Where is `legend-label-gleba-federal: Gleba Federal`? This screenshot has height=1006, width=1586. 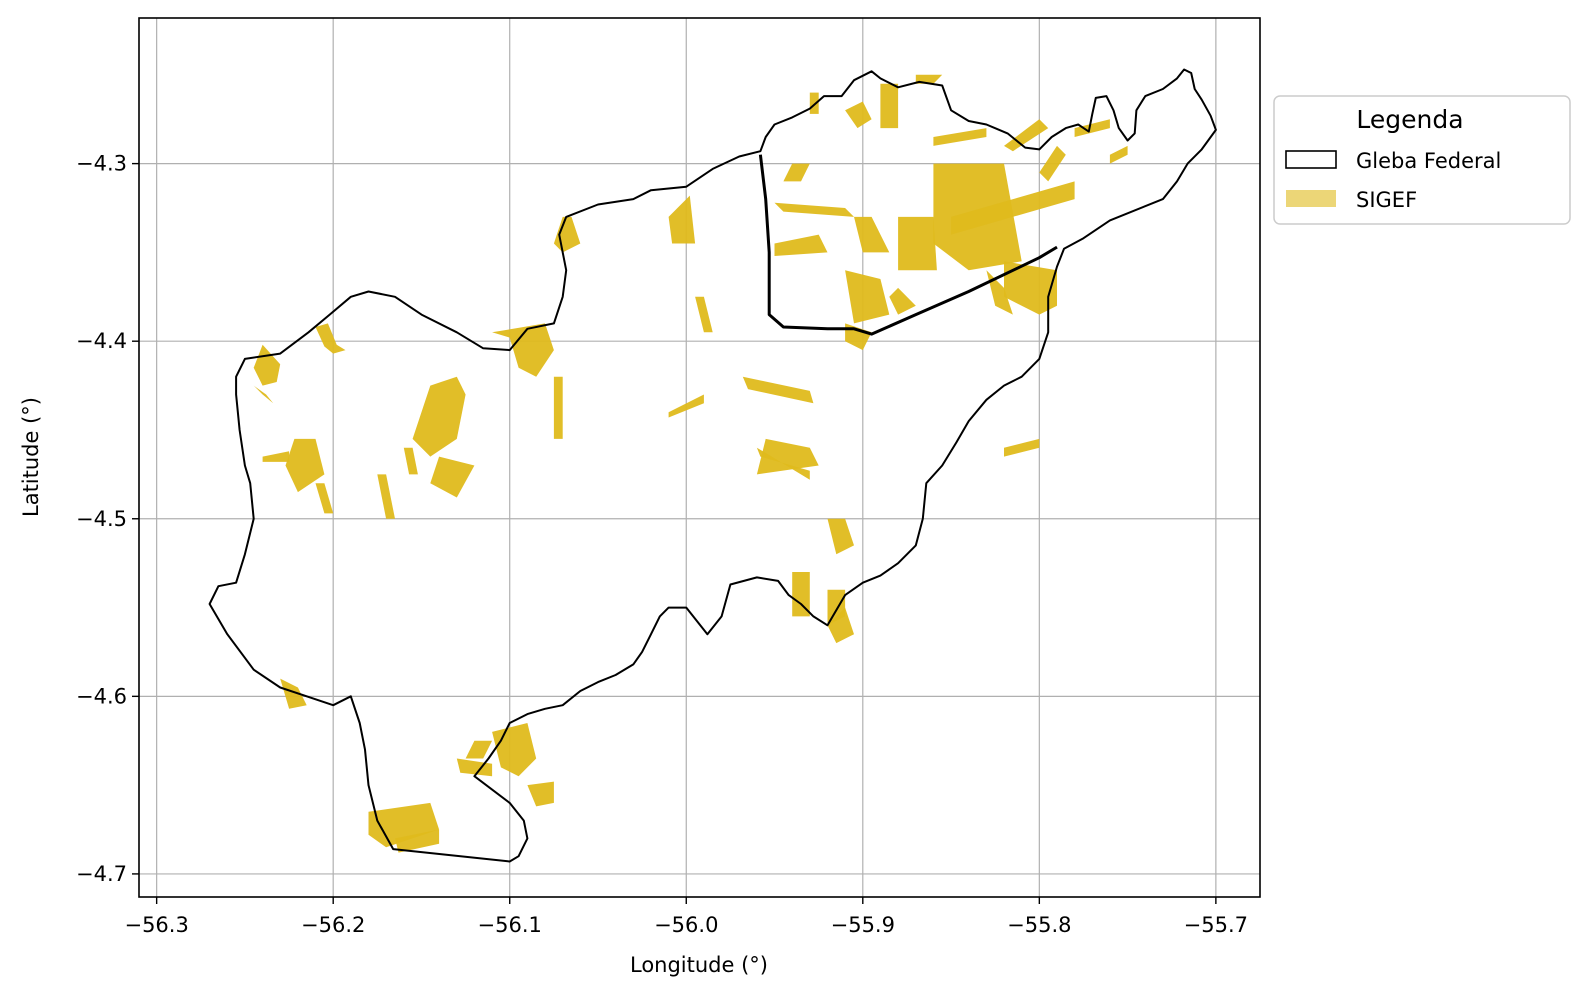
legend-label-gleba-federal: Gleba Federal is located at coordinates (1428, 161).